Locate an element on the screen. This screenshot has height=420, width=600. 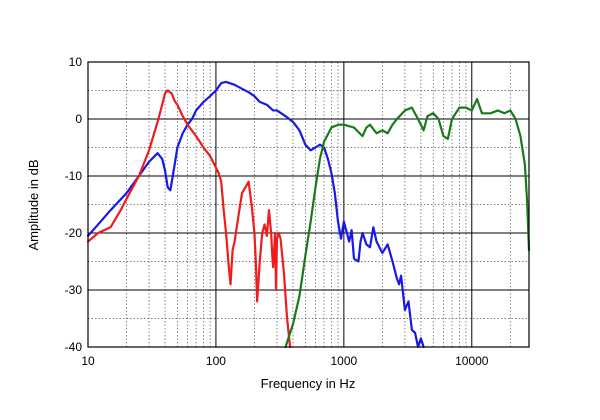
y-tick-label: 10 is located at coordinates (76, 62).